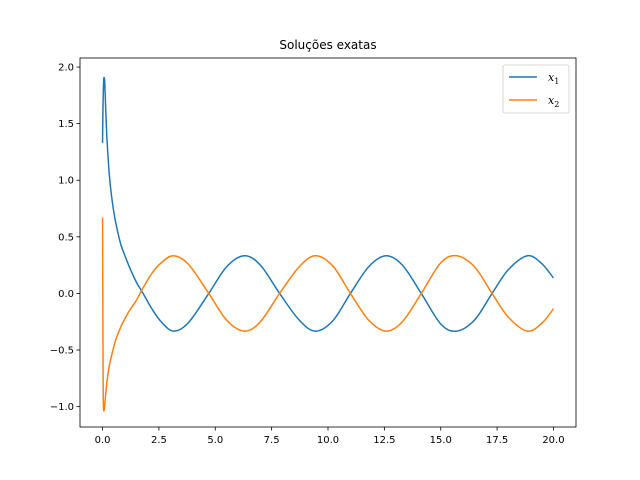 The width and height of the screenshot is (640, 480). Describe the element at coordinates (328, 440) in the screenshot. I see `x-tick-label: 10.0` at that location.